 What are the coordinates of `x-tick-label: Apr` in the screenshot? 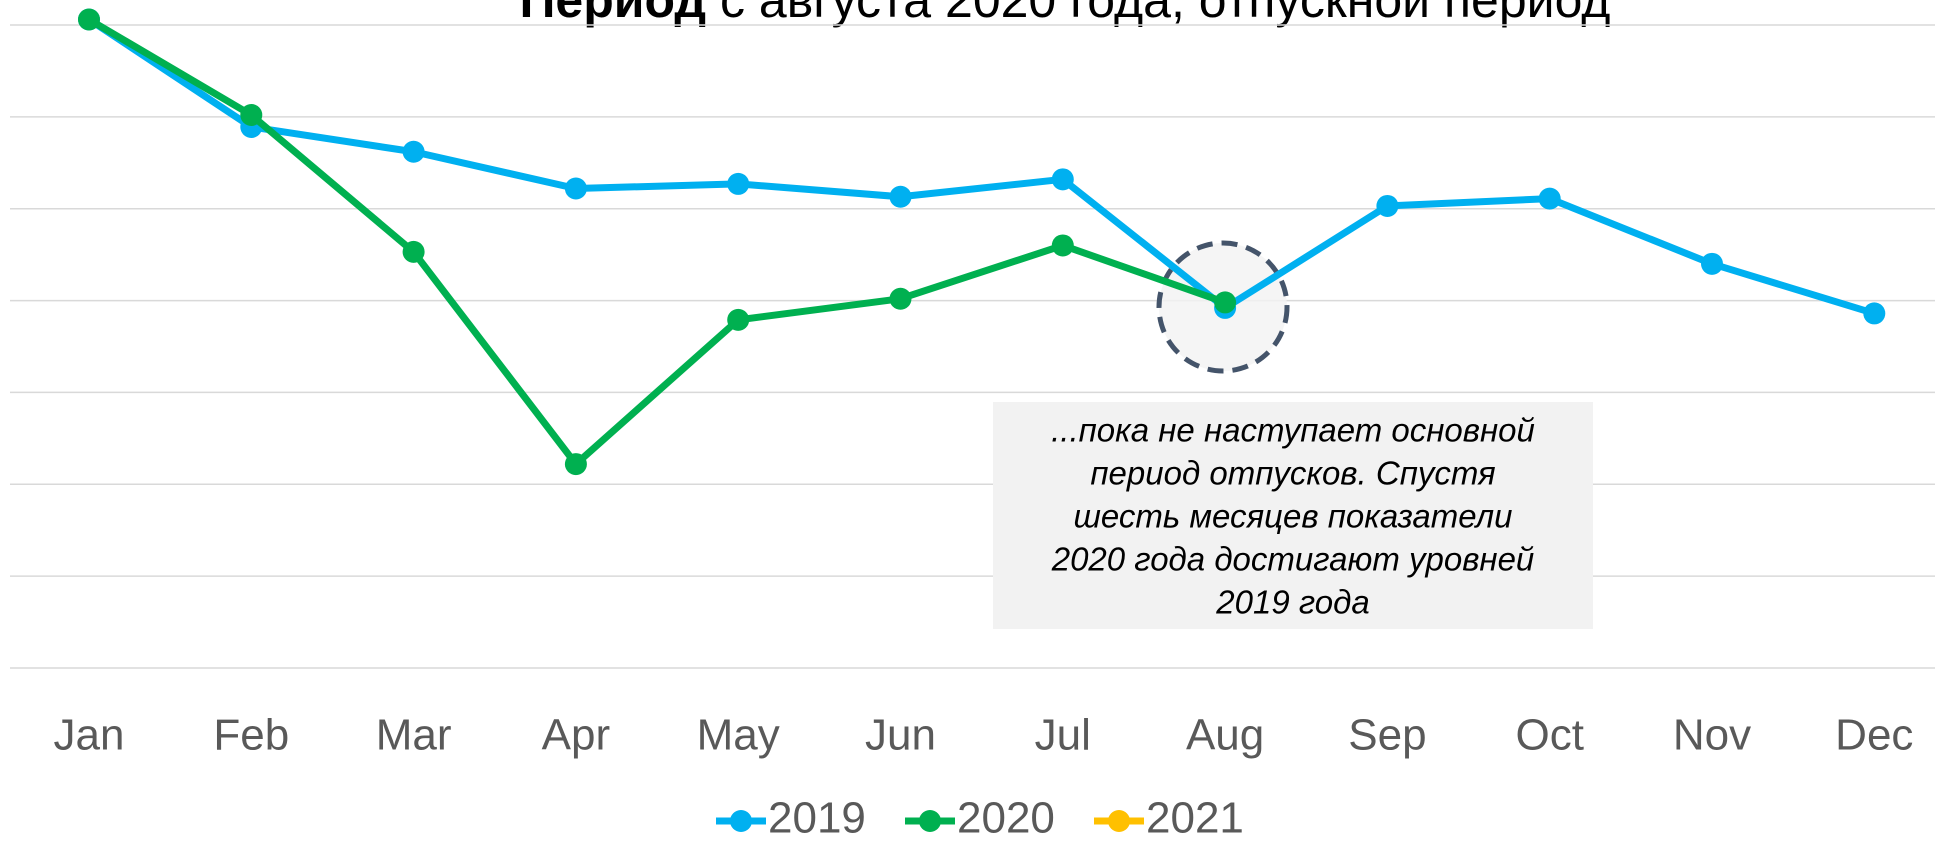 It's located at (576, 735).